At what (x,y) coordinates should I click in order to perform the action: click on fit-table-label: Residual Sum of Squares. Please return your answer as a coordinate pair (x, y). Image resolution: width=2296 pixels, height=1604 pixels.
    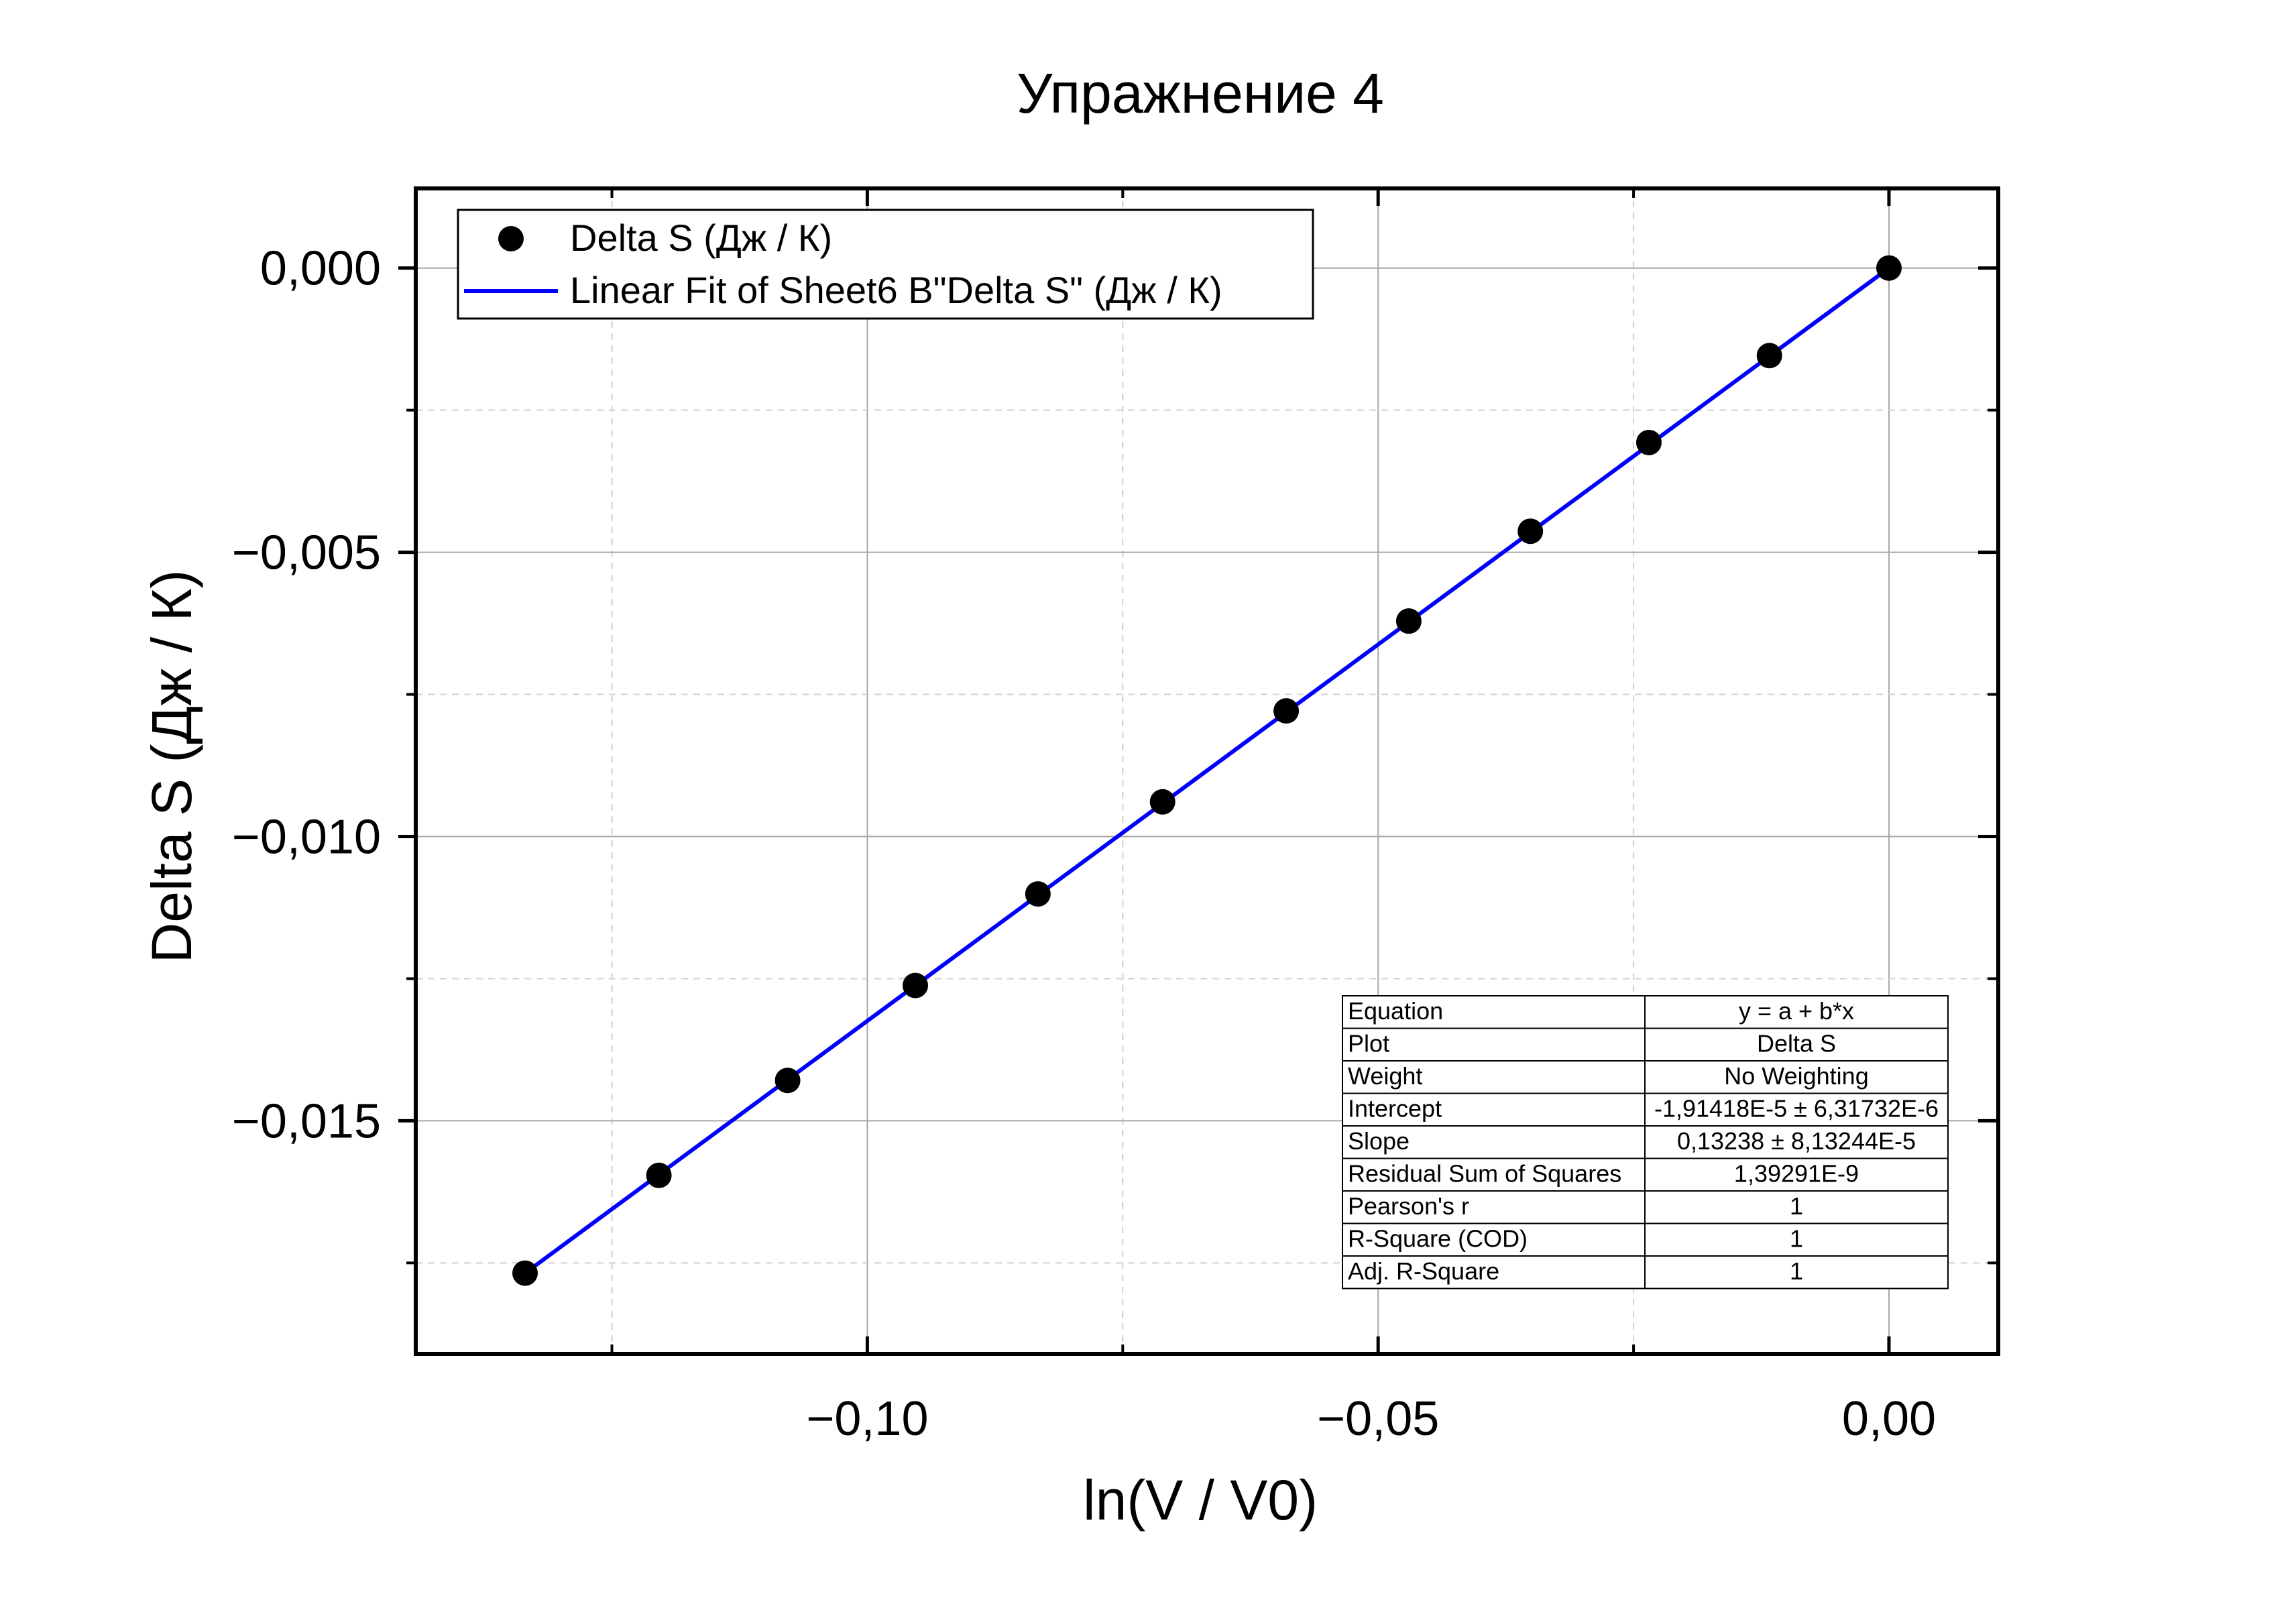
    Looking at the image, I should click on (1484, 1173).